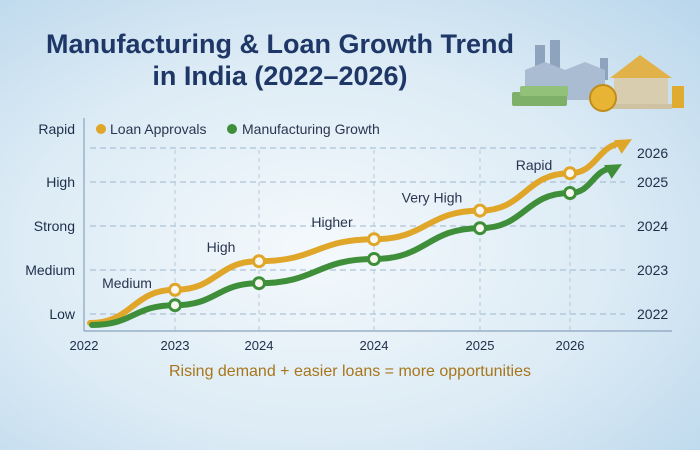  What do you see at coordinates (570, 345) in the screenshot?
I see `x-tick-label: 2026` at bounding box center [570, 345].